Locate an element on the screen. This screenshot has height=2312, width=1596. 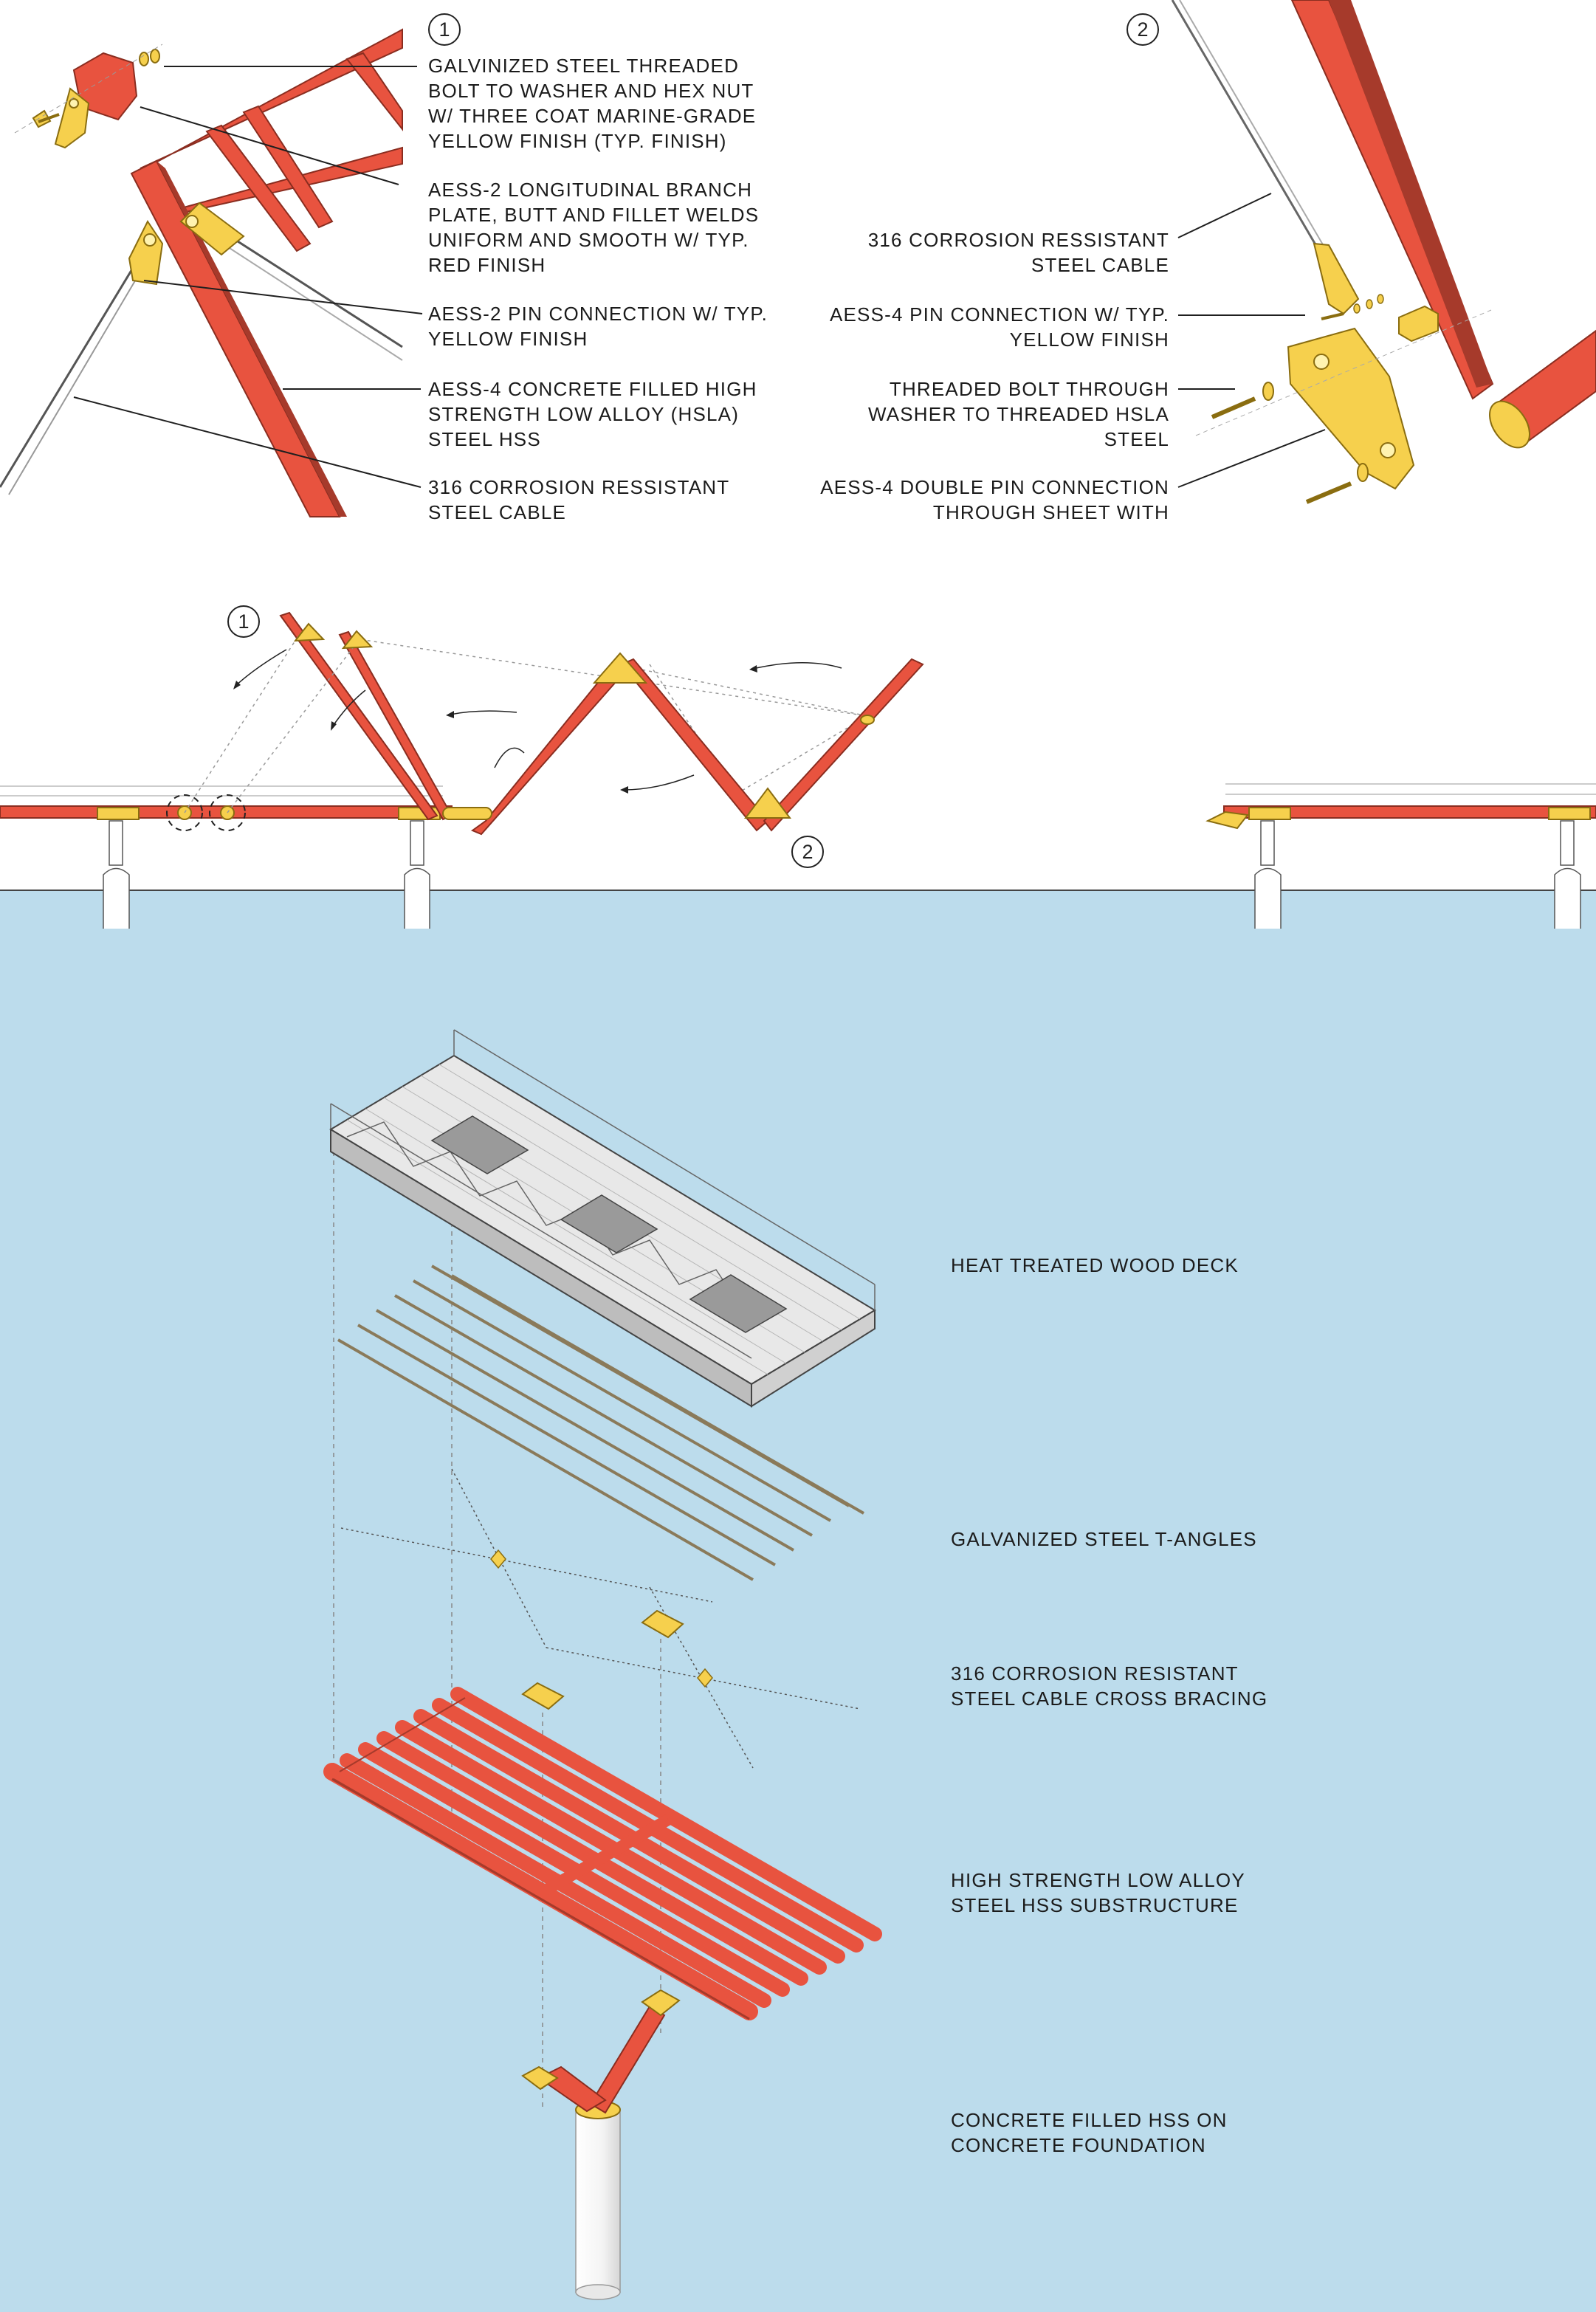
hss-substructure-layer is located at coordinates (602, 1853).